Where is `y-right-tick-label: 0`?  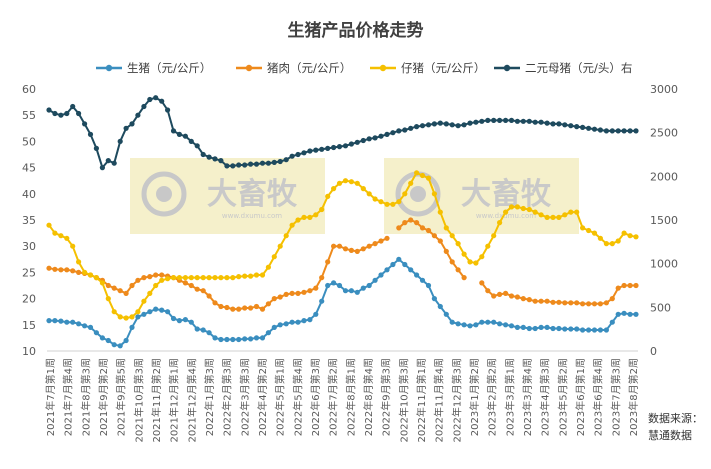 y-right-tick-label: 0 is located at coordinates (653, 351).